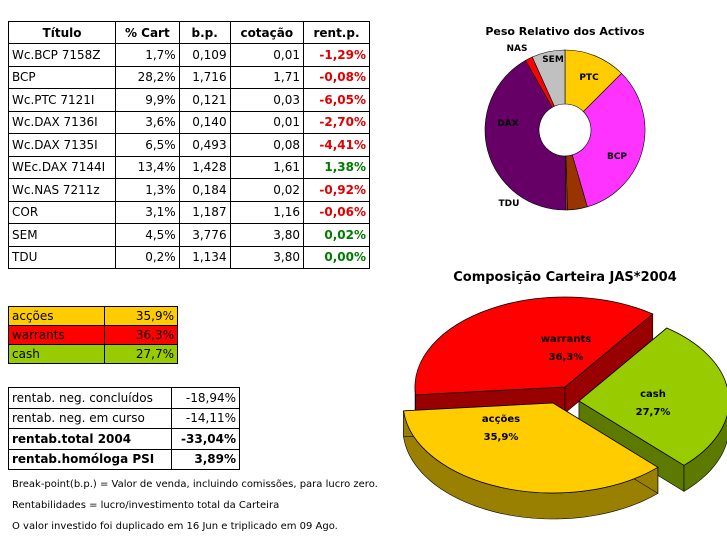  I want to click on cell-cotacao: 1,71, so click(266, 77).